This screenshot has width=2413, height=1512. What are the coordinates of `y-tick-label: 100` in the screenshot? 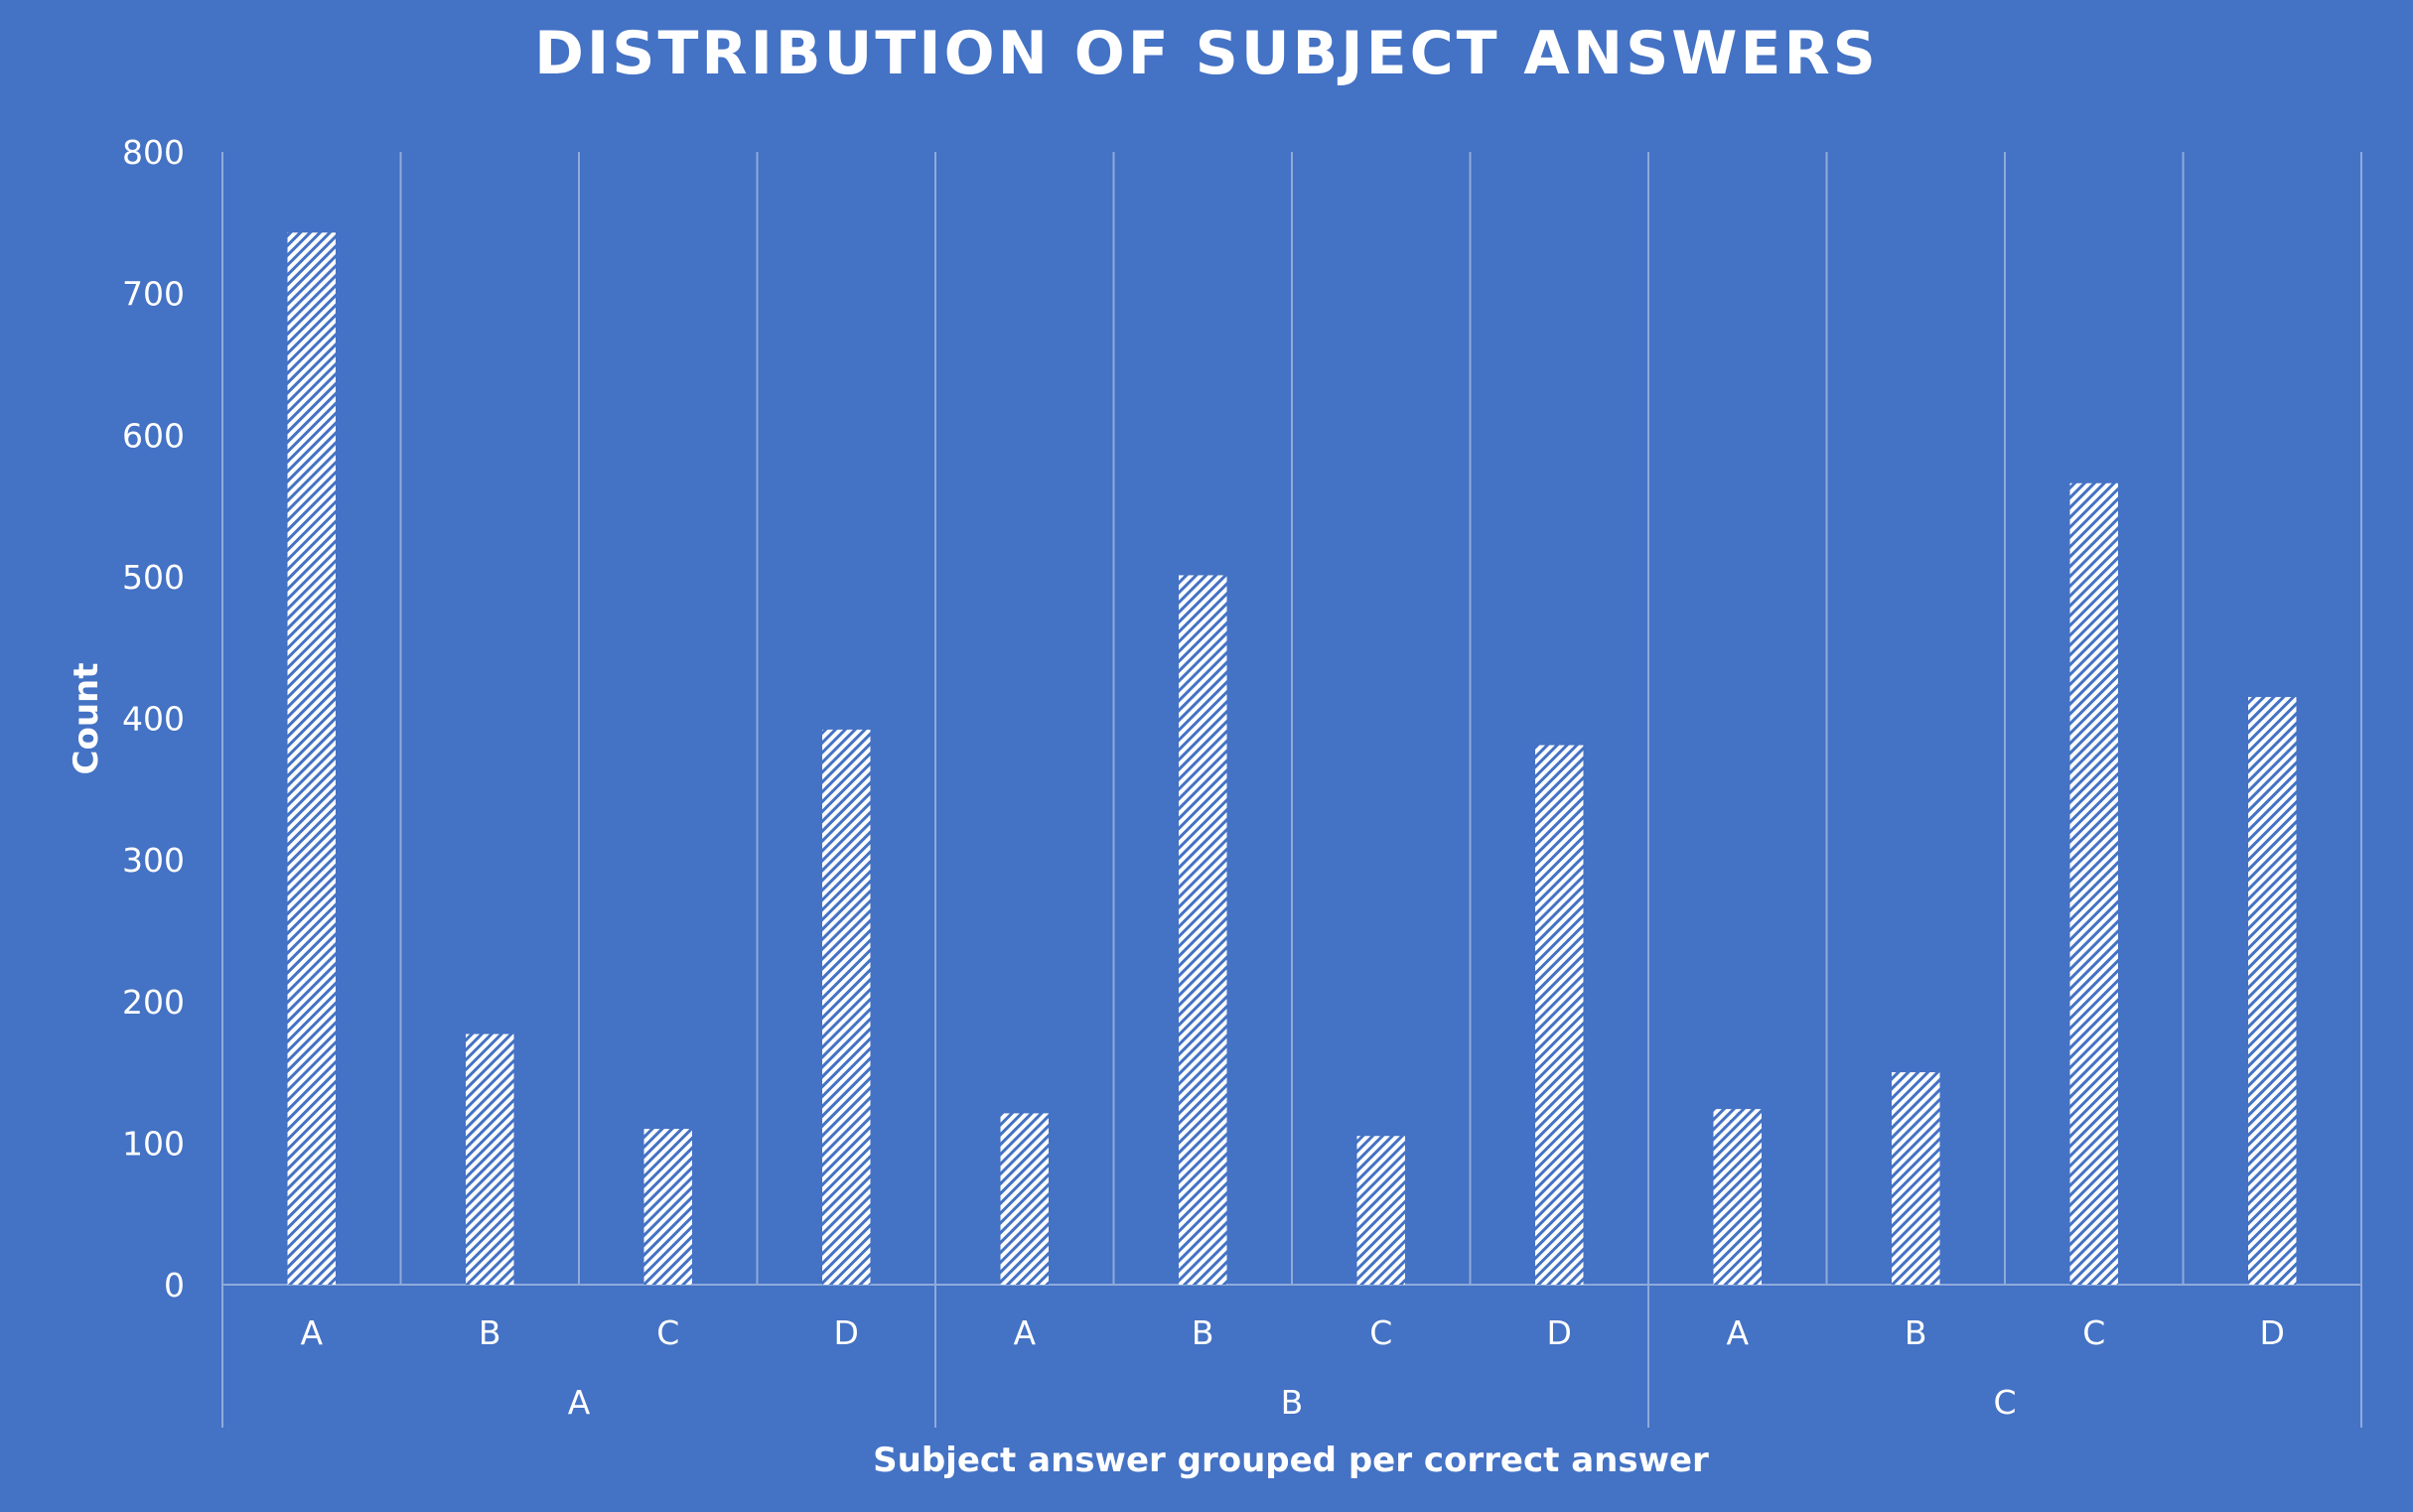 It's located at (153, 1143).